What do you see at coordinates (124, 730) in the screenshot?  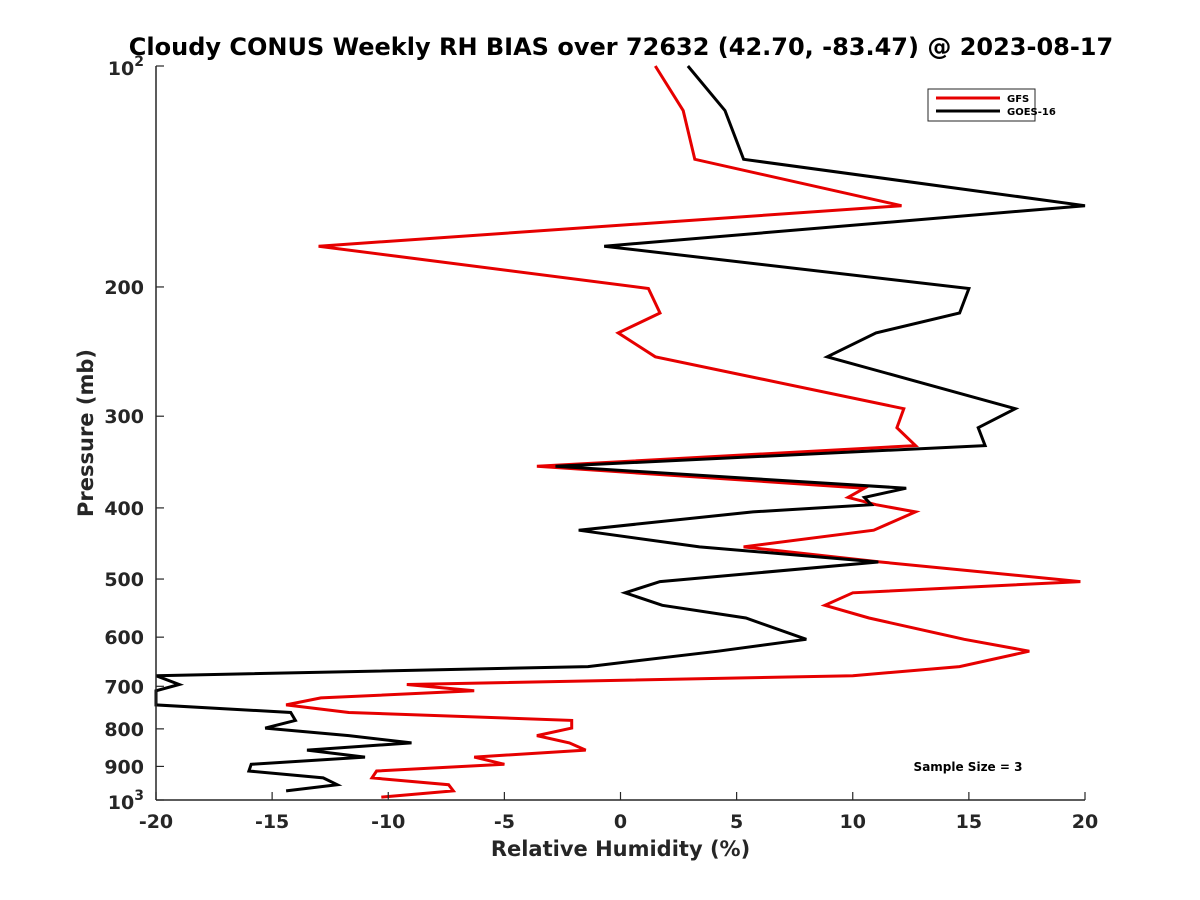 I see `y-tick-label: 800` at bounding box center [124, 730].